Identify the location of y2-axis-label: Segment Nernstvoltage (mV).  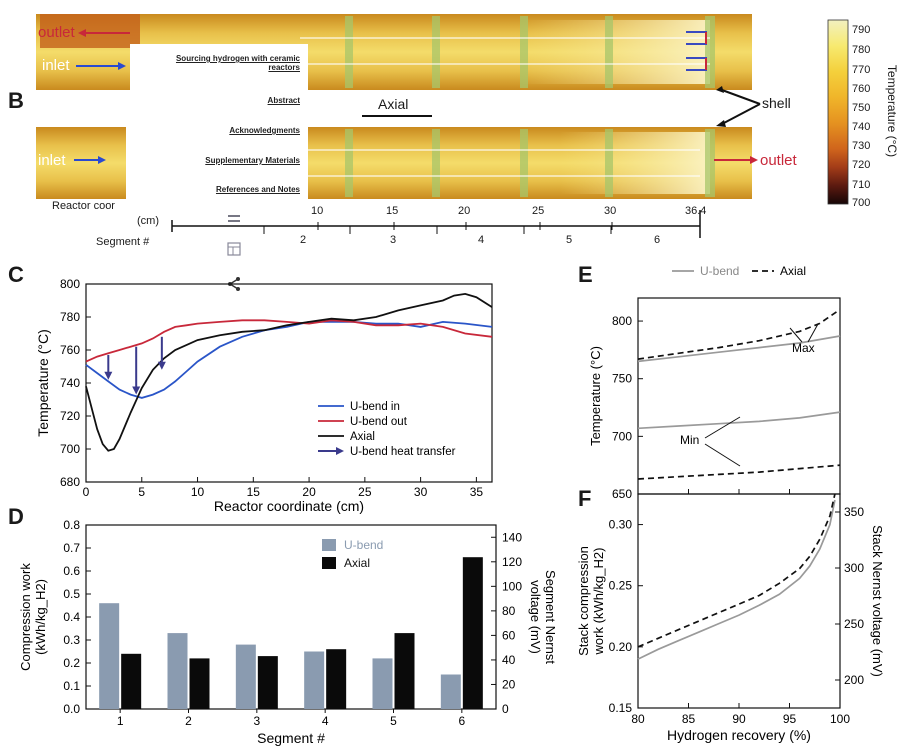
(543, 617).